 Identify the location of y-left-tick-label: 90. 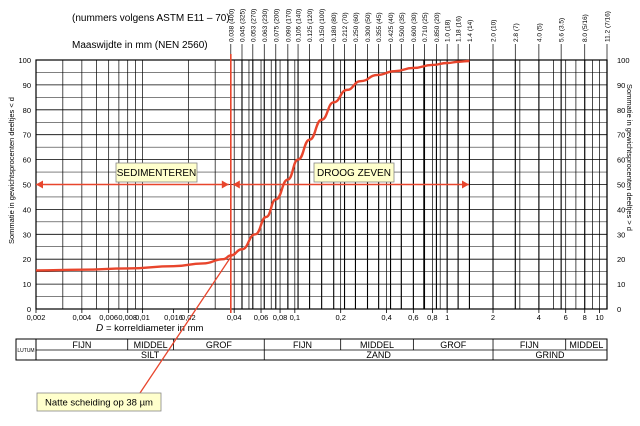
(27, 85).